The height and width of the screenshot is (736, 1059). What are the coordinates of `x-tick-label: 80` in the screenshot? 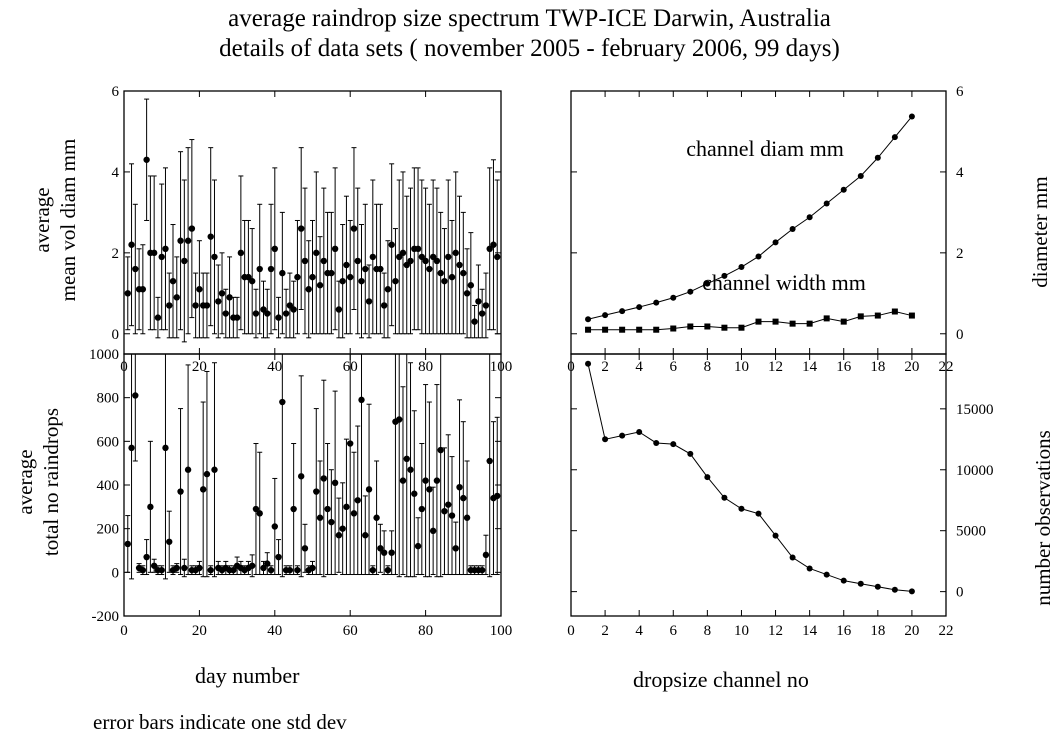 It's located at (425, 367).